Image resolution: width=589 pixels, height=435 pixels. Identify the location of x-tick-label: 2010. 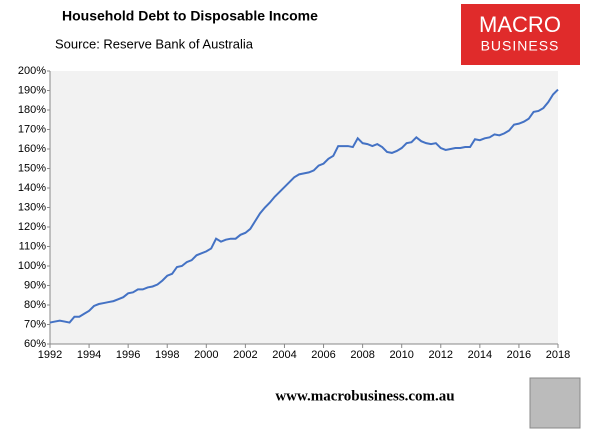
(401, 355).